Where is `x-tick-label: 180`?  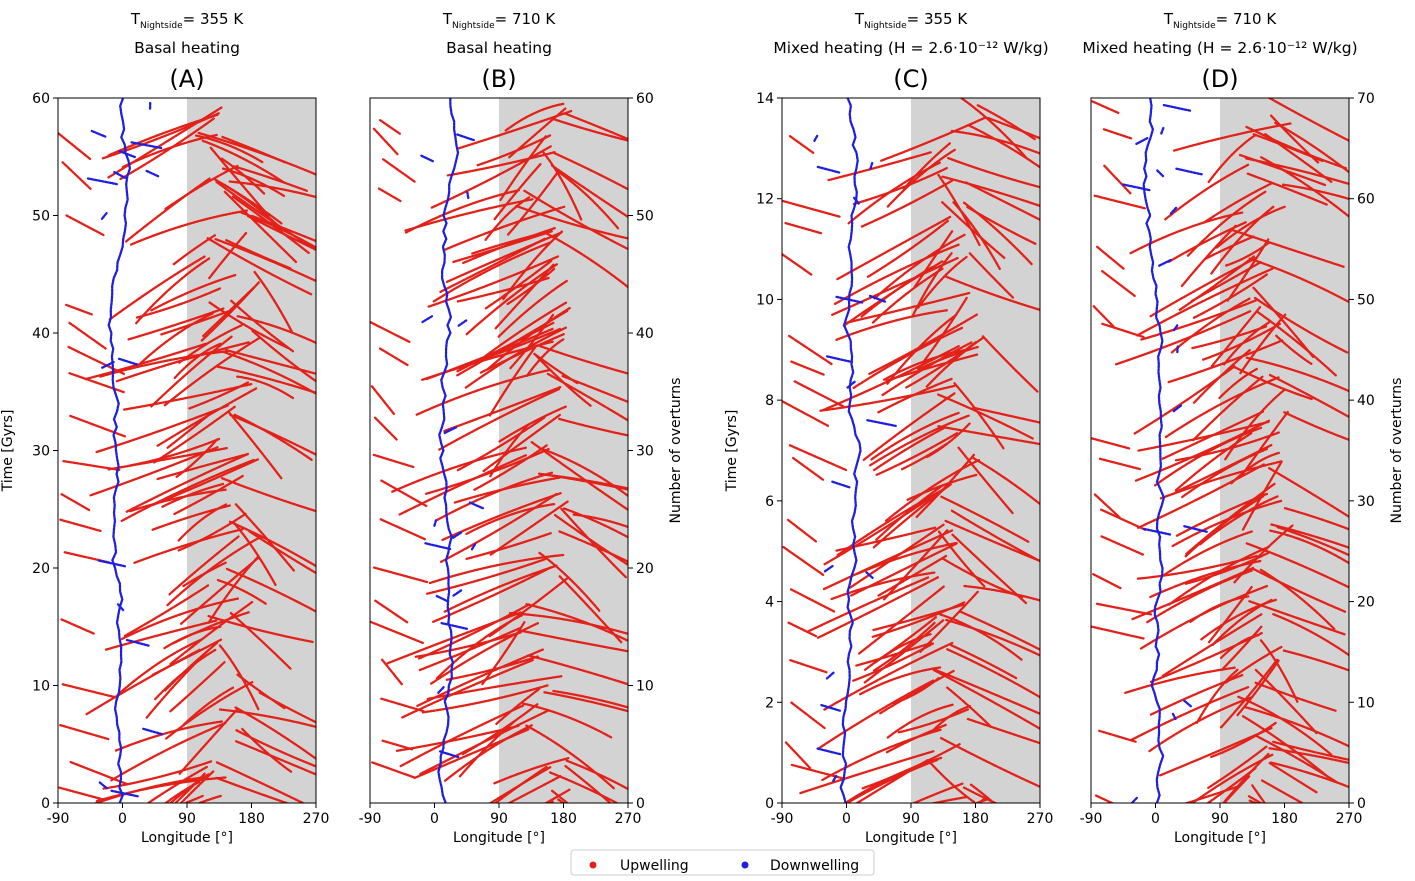 x-tick-label: 180 is located at coordinates (251, 819).